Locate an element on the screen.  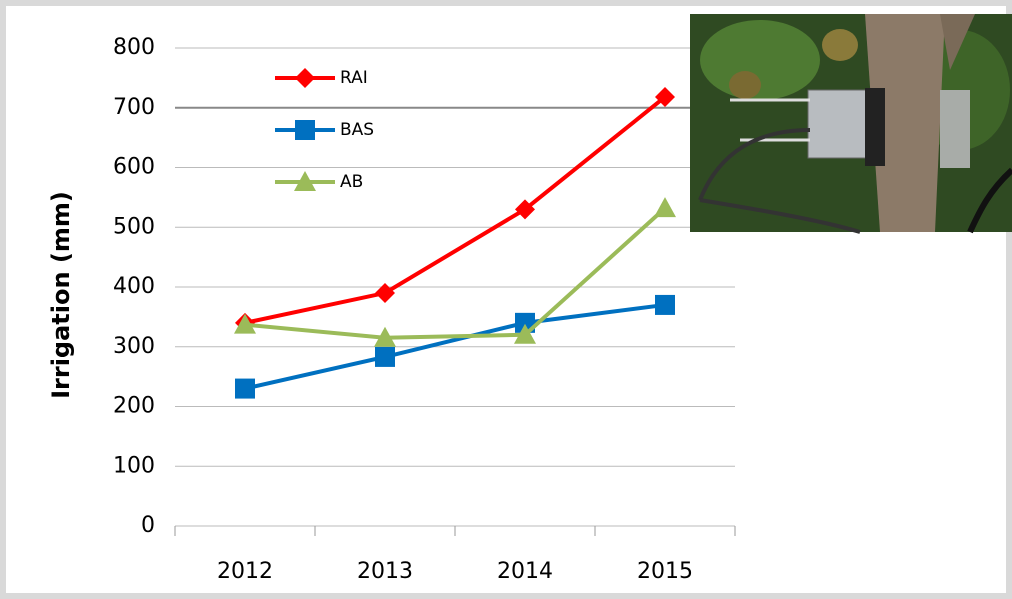
x-tick-label: 2012 is located at coordinates (245, 571).